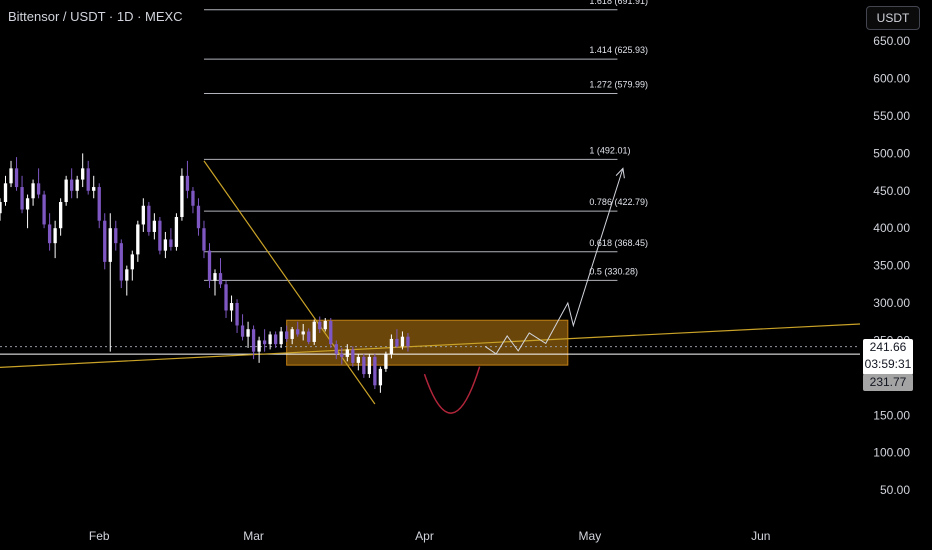 The image size is (932, 550). Describe the element at coordinates (896, 275) in the screenshot. I see `price-scale` at that location.